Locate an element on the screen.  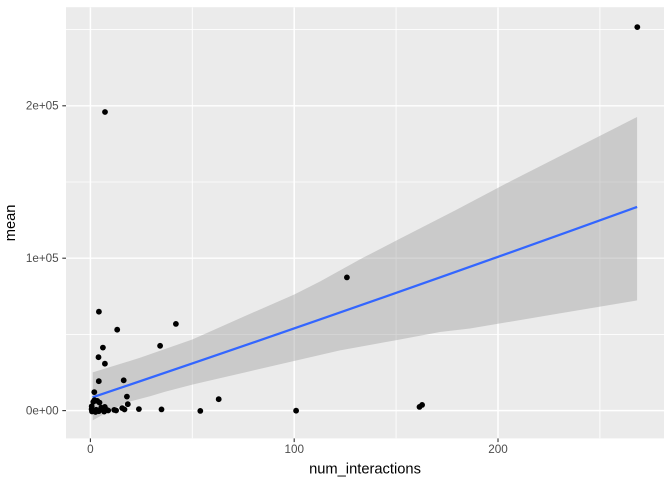
svg-text: mean is located at coordinates (11, 223).